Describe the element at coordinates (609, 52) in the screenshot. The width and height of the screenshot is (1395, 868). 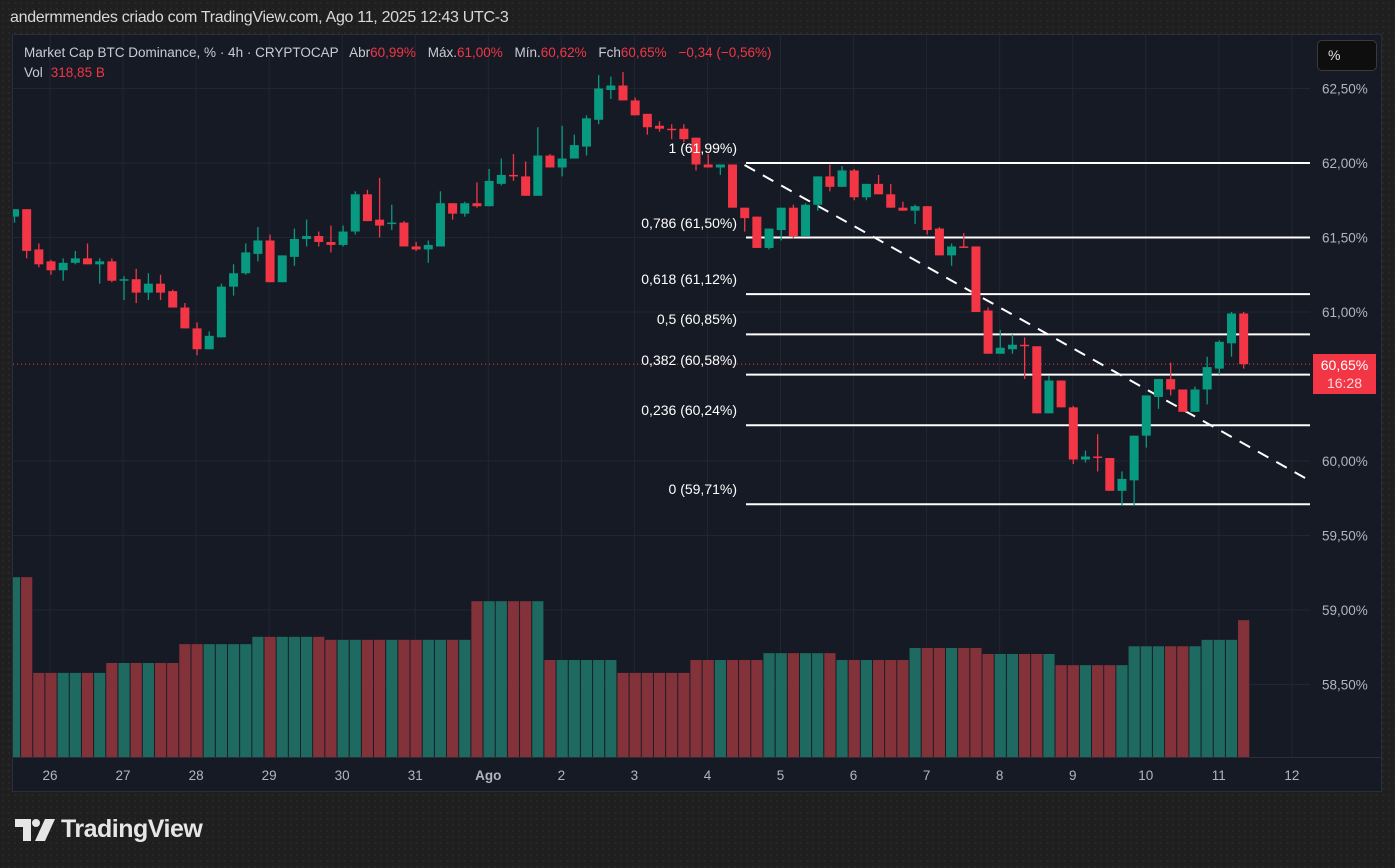
I see `close-label: Fch` at that location.